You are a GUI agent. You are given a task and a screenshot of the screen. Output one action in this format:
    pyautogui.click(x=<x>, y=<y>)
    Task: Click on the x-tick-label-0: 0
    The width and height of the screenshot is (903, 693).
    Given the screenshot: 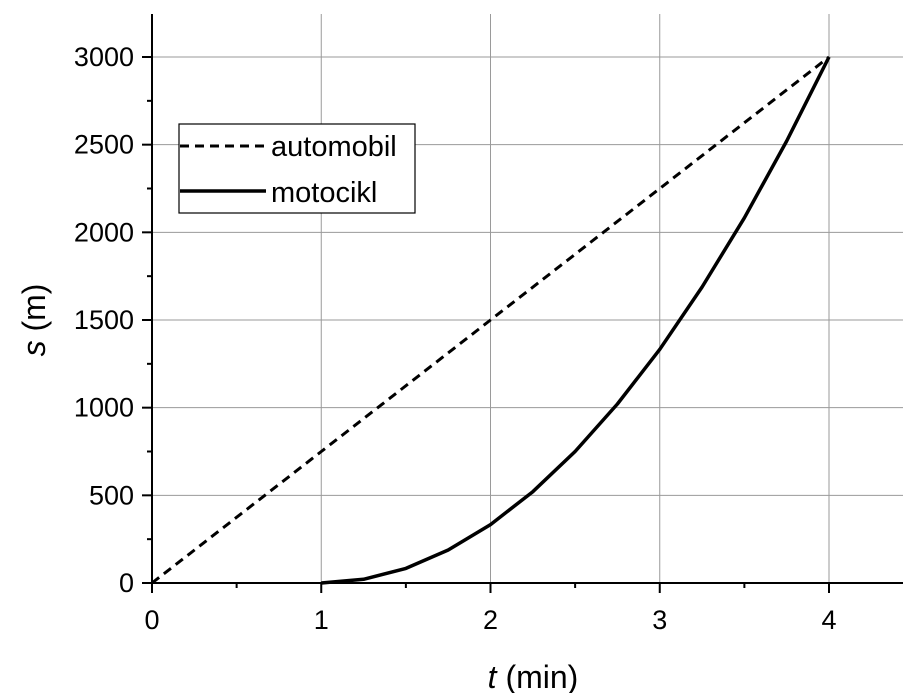 What is the action you would take?
    pyautogui.click(x=151, y=620)
    